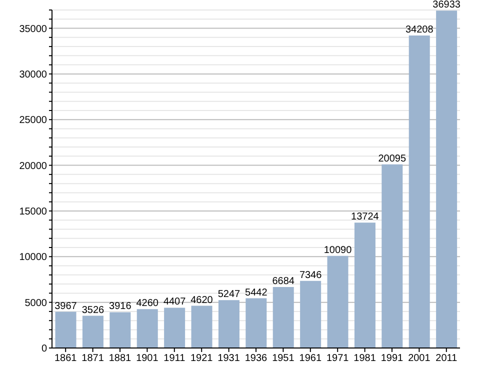 This screenshot has height=373, width=488. Describe the element at coordinates (310, 358) in the screenshot. I see `x-tick-label: 1961` at that location.